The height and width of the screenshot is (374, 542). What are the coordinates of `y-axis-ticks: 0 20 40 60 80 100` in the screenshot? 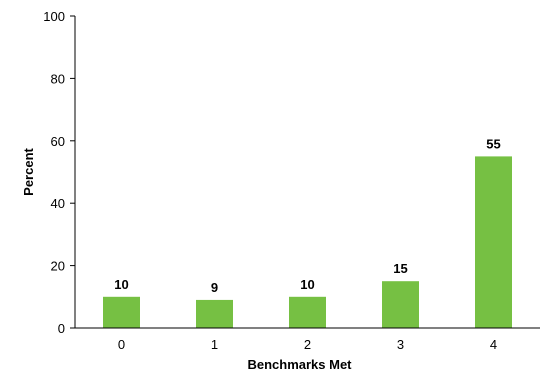 It's located at (59, 172).